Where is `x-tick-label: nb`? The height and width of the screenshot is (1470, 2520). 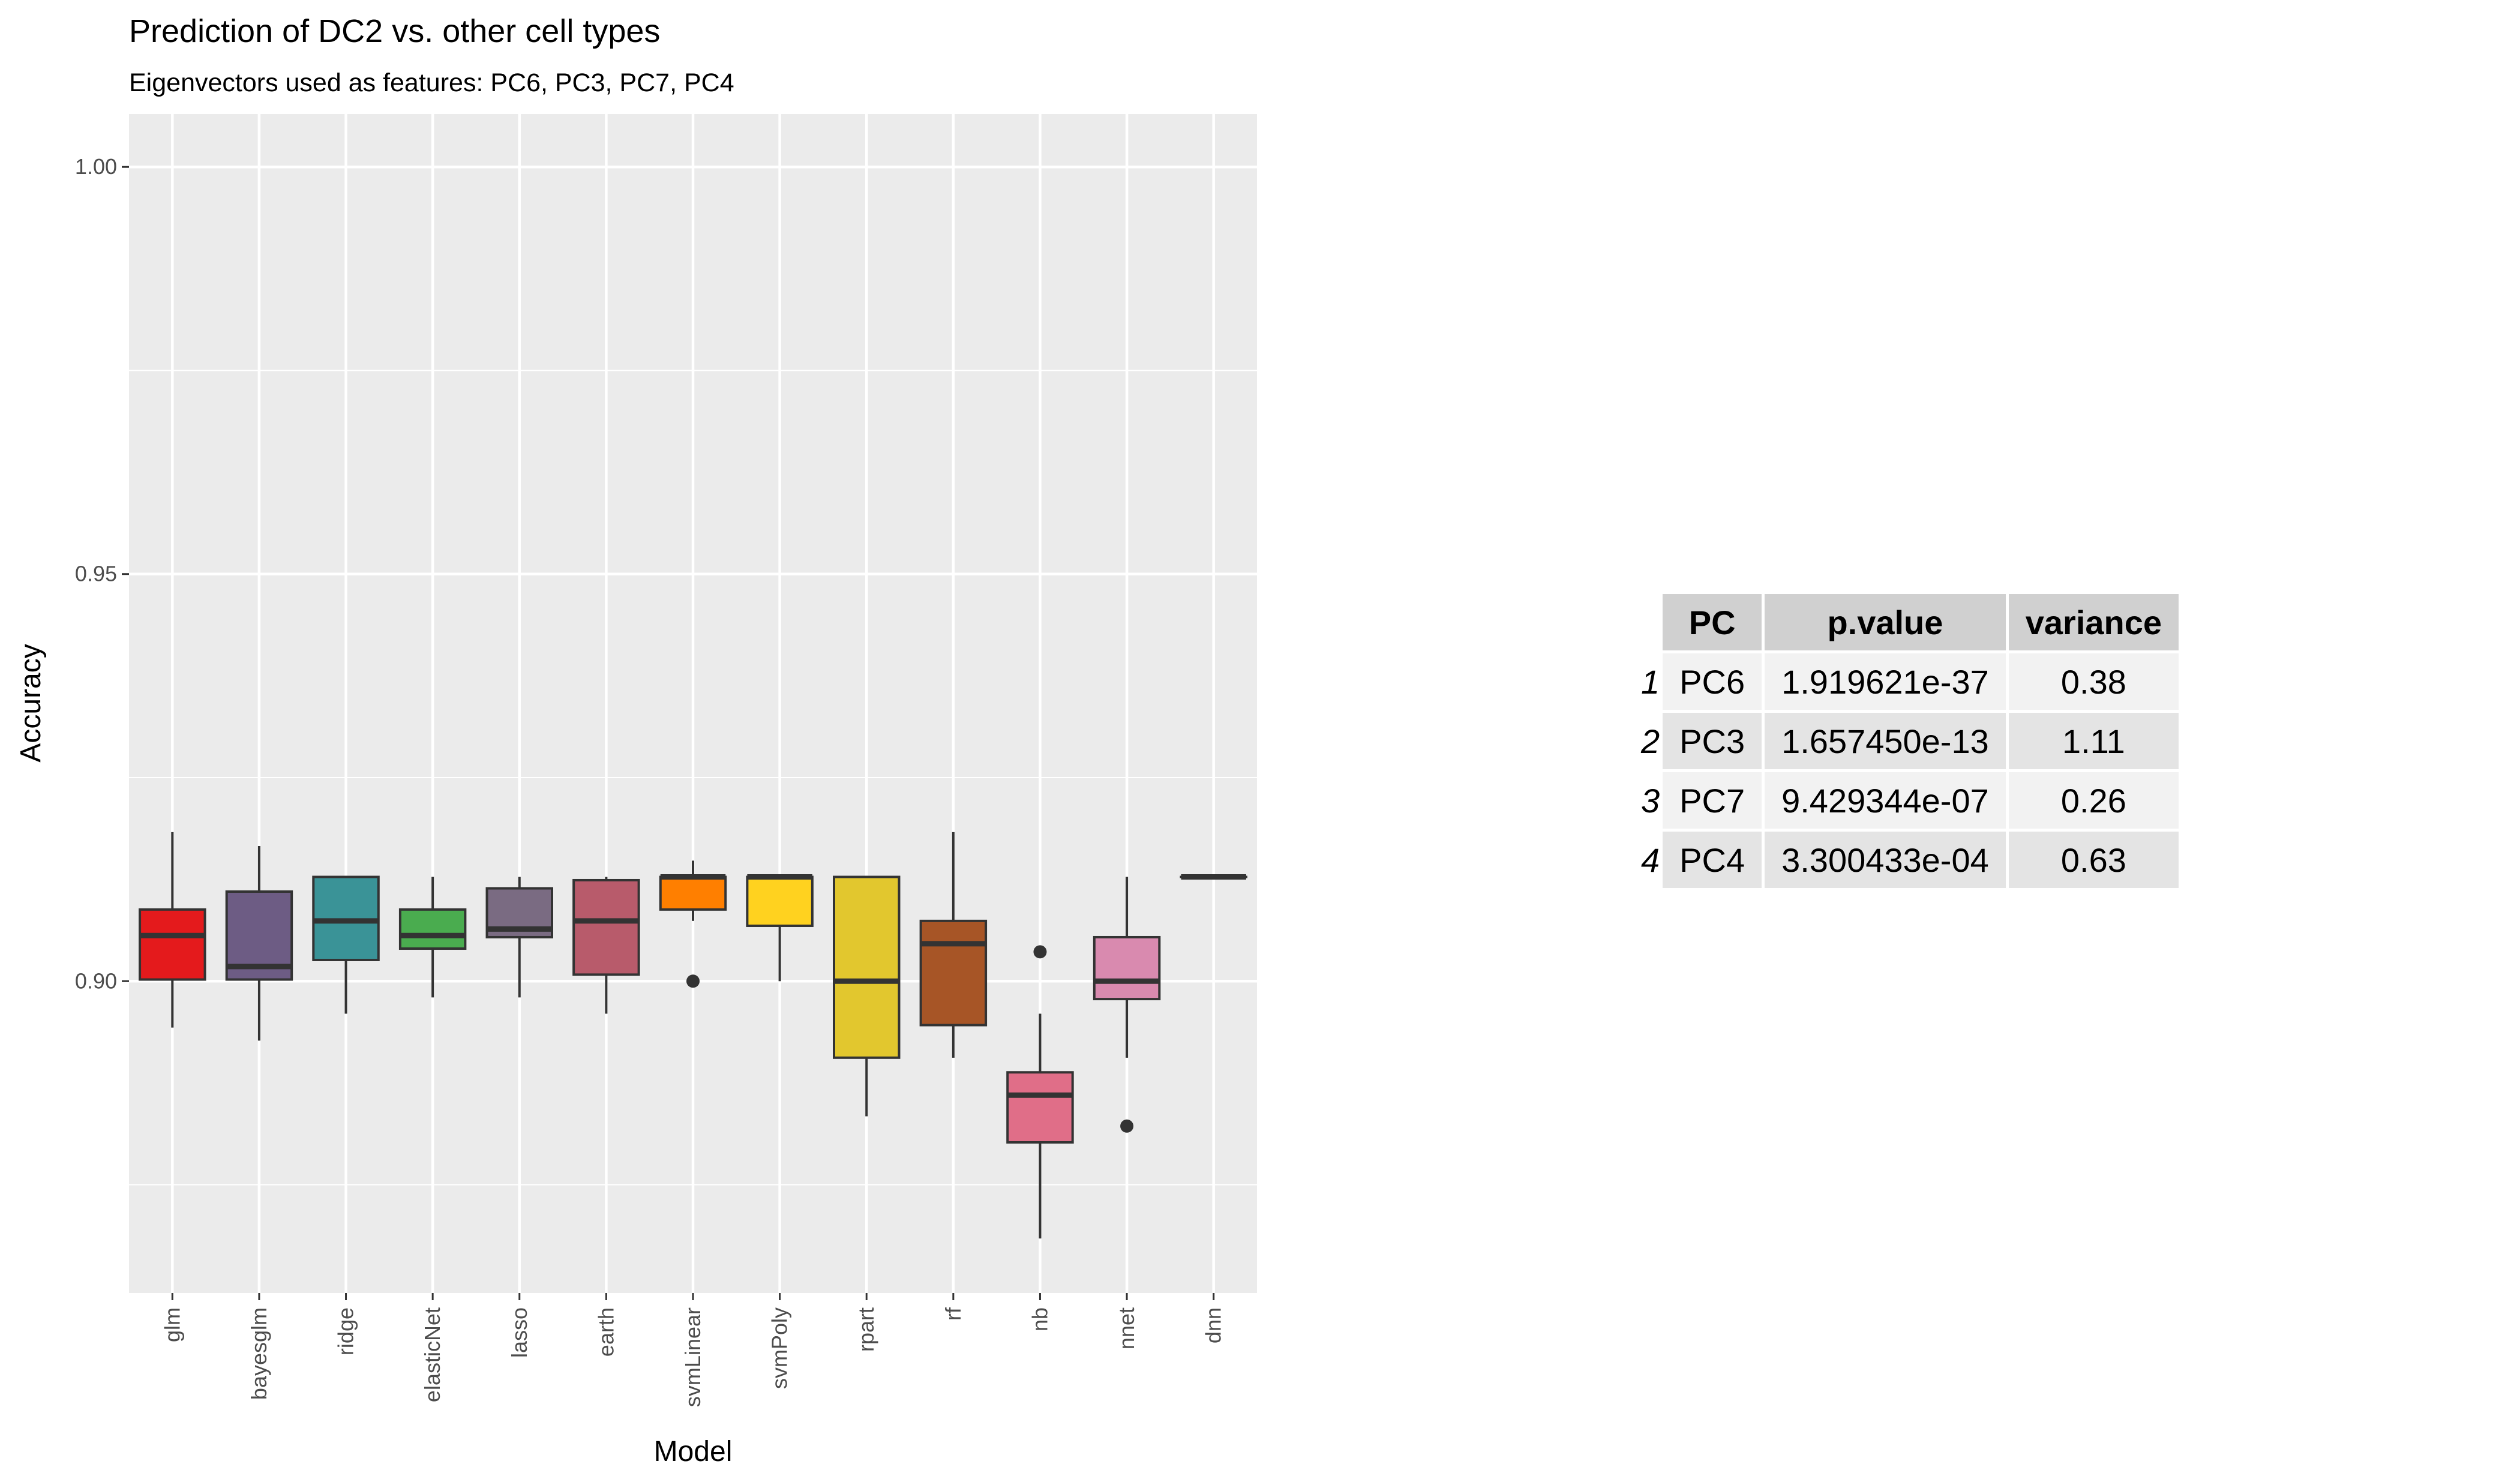 x-tick-label: nb is located at coordinates (1039, 1319).